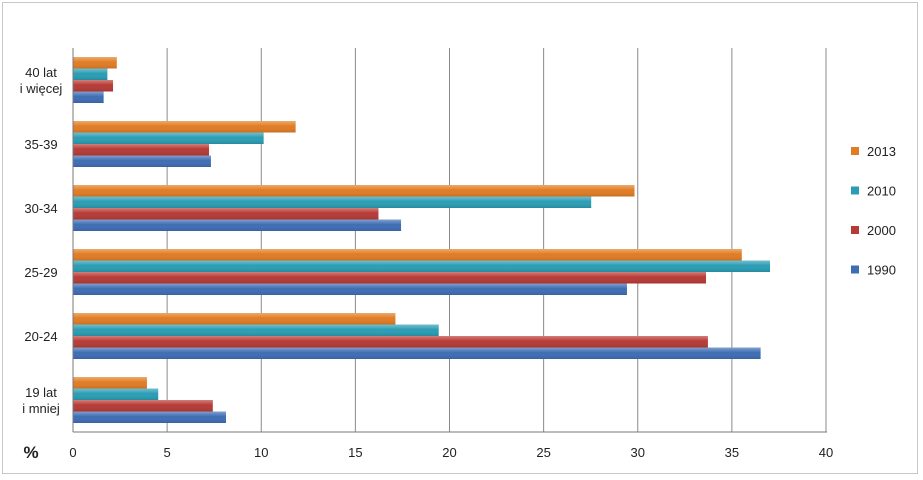 Image resolution: width=923 pixels, height=480 pixels. Describe the element at coordinates (40, 208) in the screenshot. I see `category-label: 30-34` at that location.